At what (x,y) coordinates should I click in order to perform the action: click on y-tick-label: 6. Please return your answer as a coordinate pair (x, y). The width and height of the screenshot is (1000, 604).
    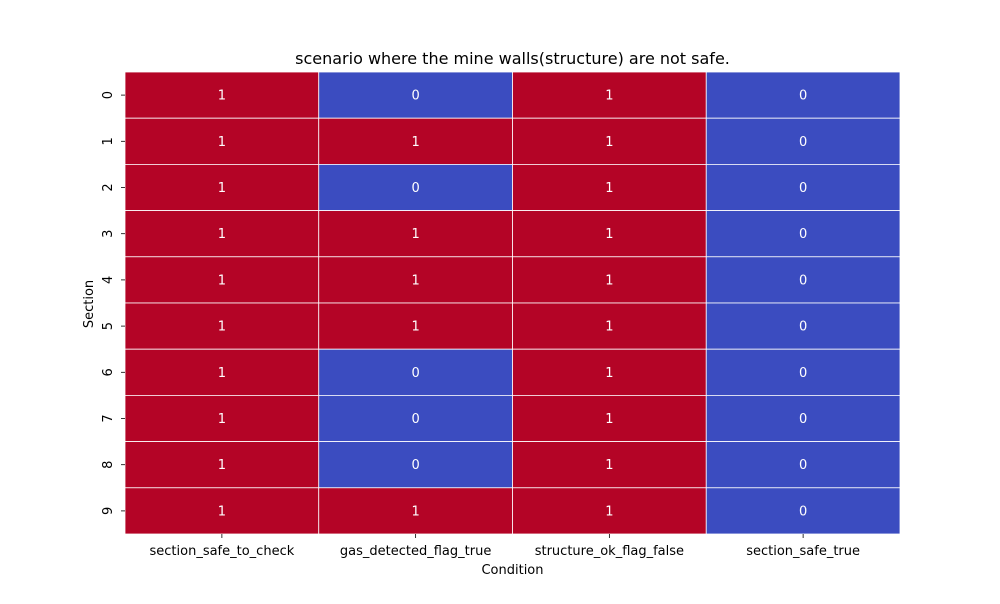
    Looking at the image, I should click on (108, 372).